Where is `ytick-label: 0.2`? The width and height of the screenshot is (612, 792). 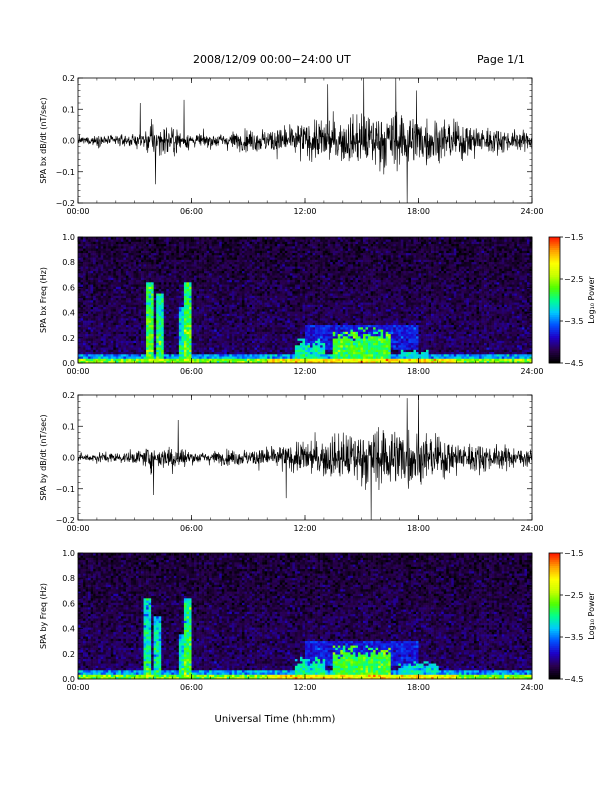
ytick-label: 0.2 is located at coordinates (68, 78).